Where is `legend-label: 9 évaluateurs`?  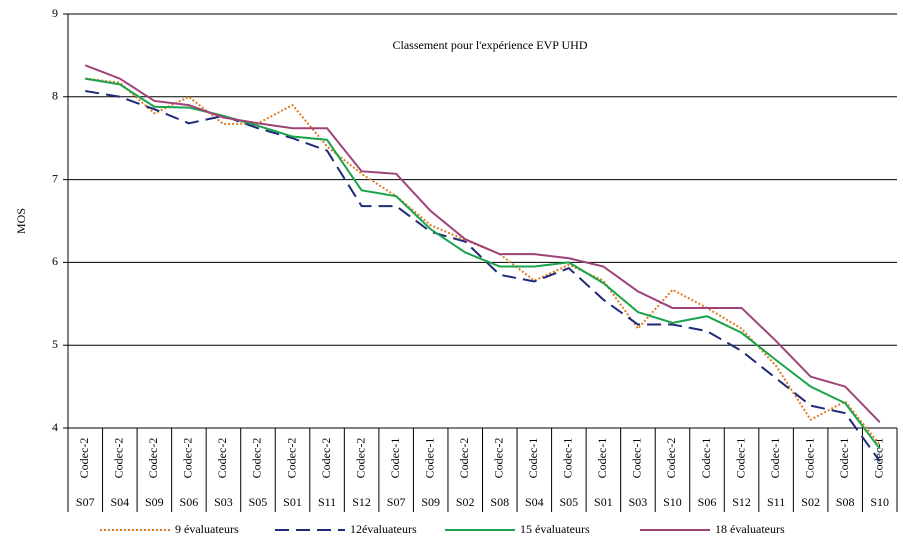
legend-label: 9 évaluateurs is located at coordinates (207, 529).